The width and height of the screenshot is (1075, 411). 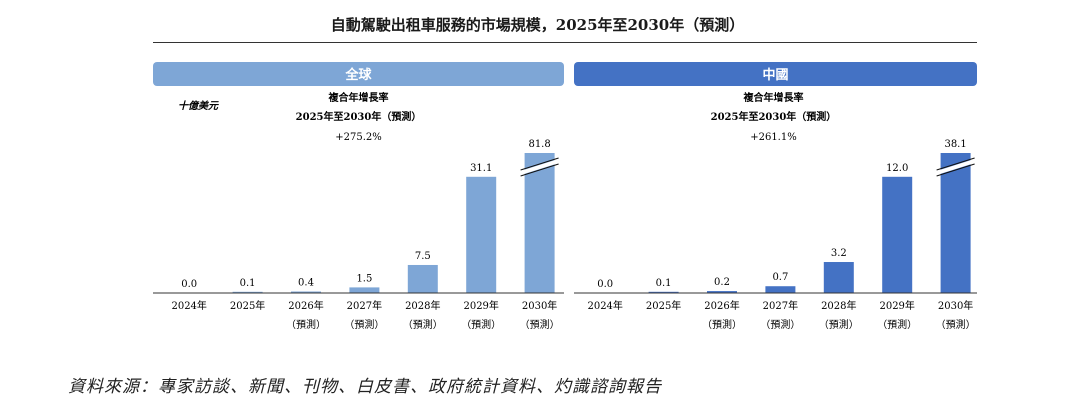 What do you see at coordinates (774, 116) in the screenshot?
I see `china-cagr-period: 2025年至2030年（預測）` at bounding box center [774, 116].